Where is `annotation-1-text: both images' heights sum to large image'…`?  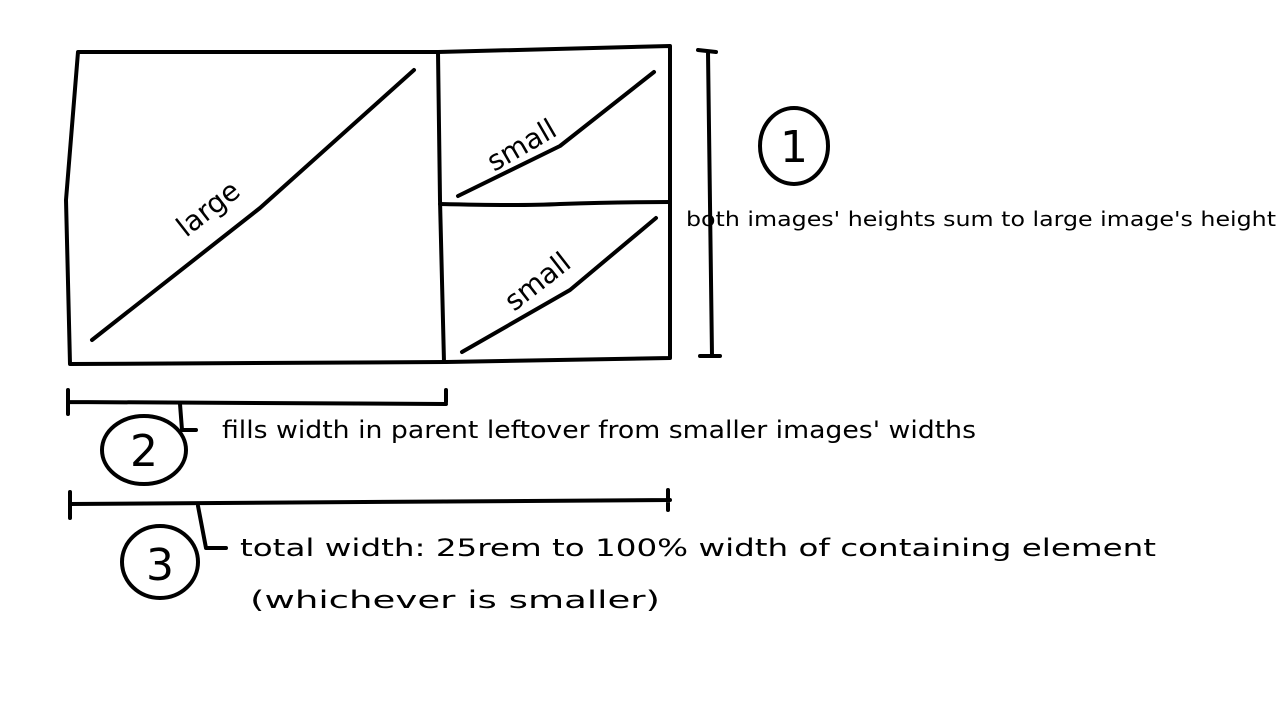
annotation-1-text: both images' heights sum to large image'… is located at coordinates (981, 219).